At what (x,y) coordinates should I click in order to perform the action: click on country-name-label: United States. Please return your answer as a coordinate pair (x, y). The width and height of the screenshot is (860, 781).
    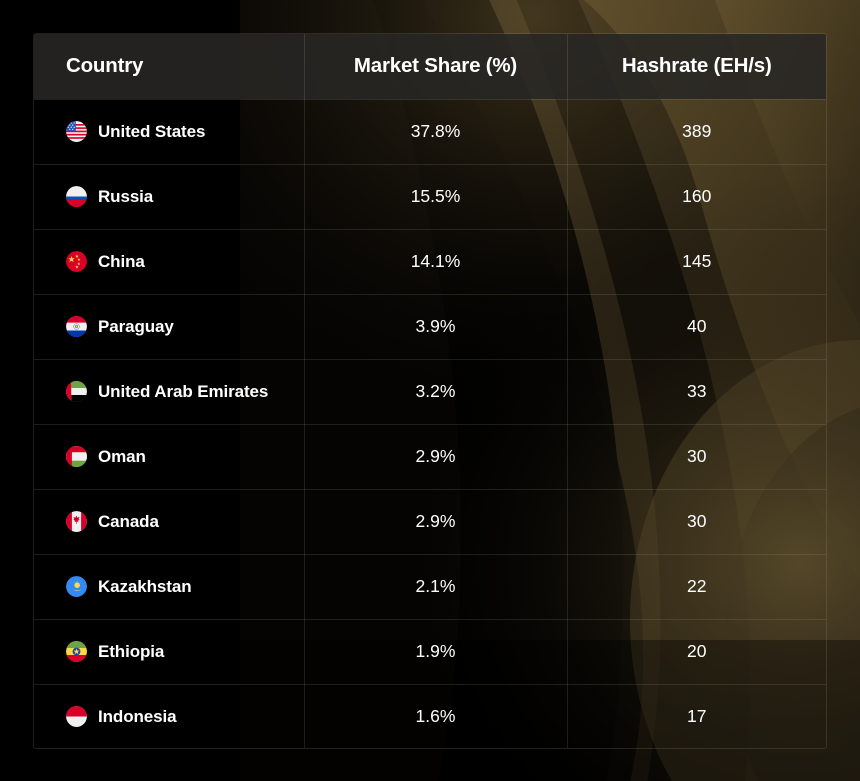
    Looking at the image, I should click on (152, 131).